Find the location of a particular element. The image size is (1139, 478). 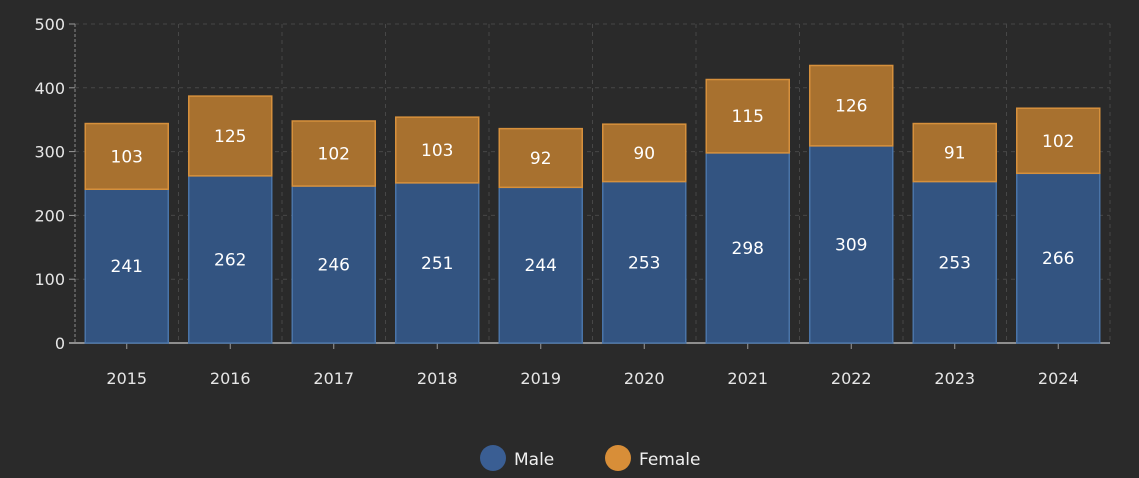

data-label-male-2015: 241 is located at coordinates (127, 267).